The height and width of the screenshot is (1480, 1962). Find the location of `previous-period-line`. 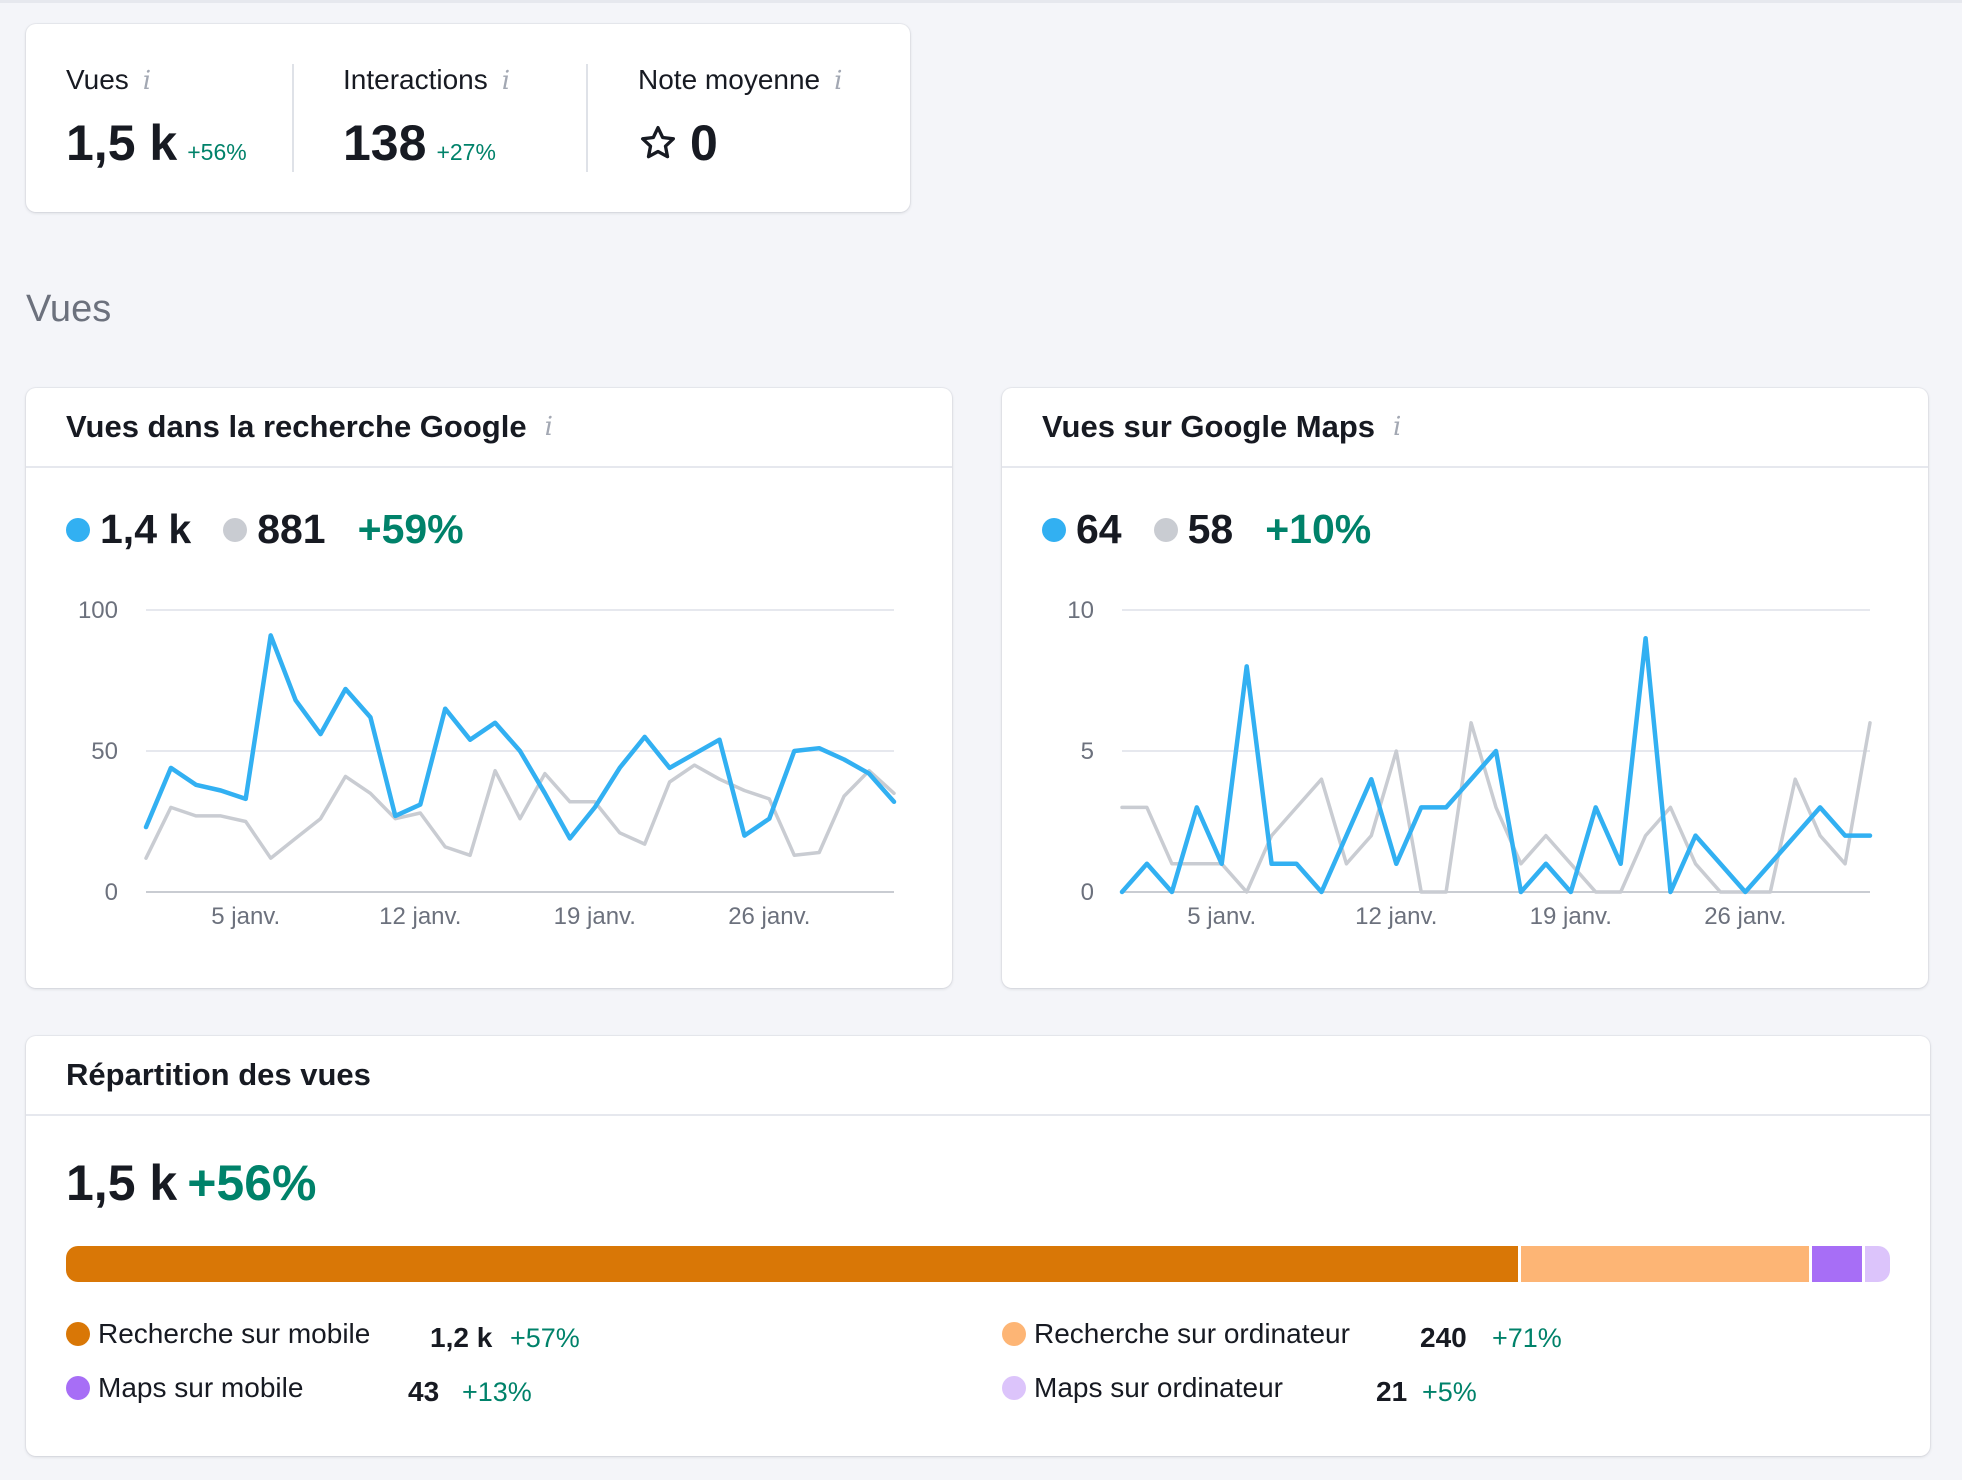

previous-period-line is located at coordinates (520, 811).